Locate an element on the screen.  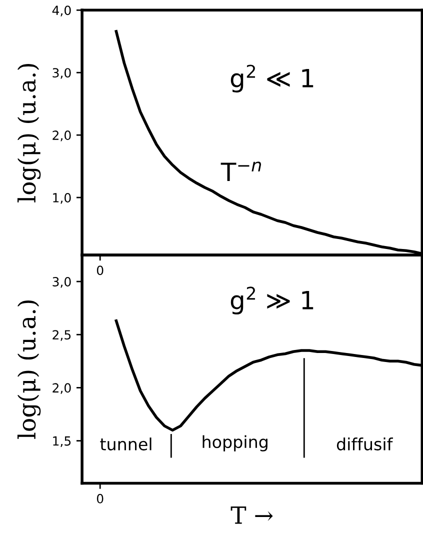
annotation: g$^{2}$ ≪ 1 is located at coordinates (272, 78).